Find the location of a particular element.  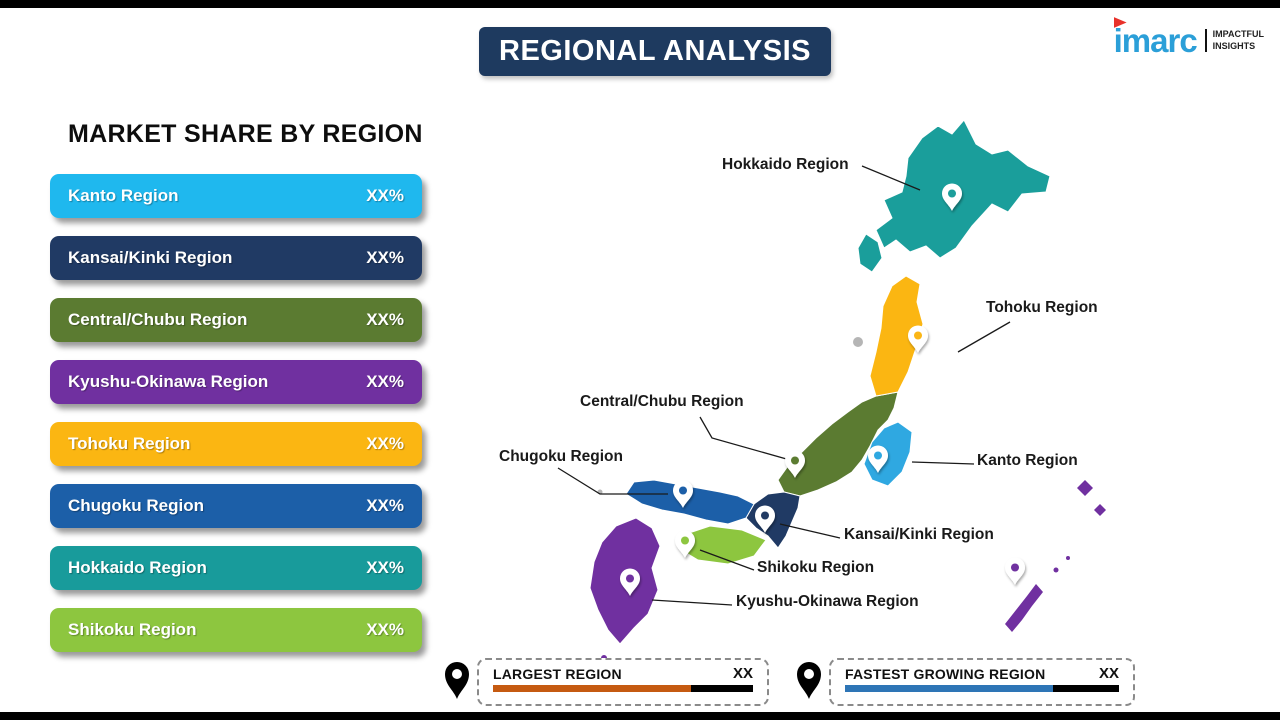

page-title: REGIONAL ANALYSIS is located at coordinates (655, 51).